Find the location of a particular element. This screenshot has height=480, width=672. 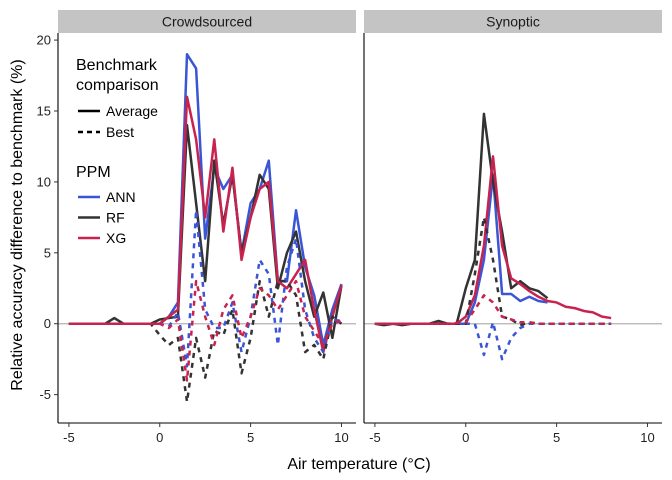

legend-label-rf: RF is located at coordinates (115, 218).